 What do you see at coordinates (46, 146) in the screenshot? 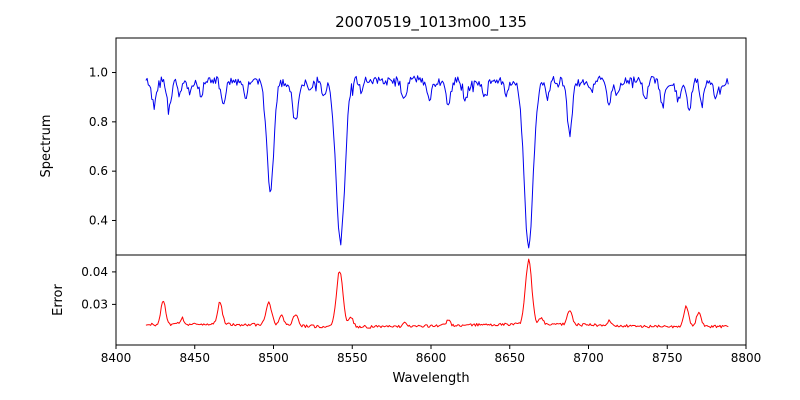
I see `y-axis-label-spectrum: Spectrum` at bounding box center [46, 146].